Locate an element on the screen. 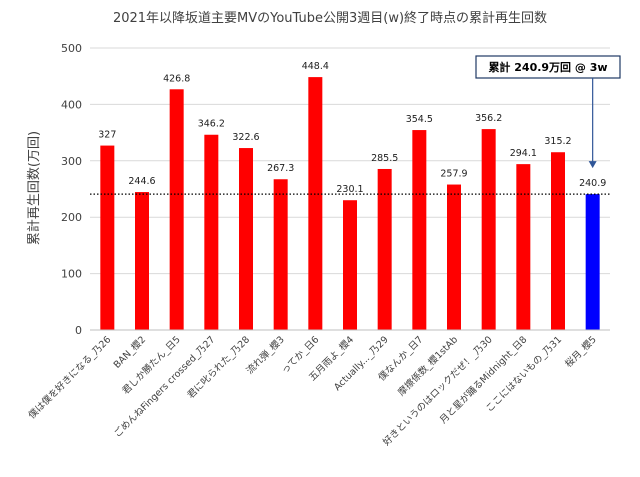 The width and height of the screenshot is (640, 477). x-tick-label: 桜月_櫻5 is located at coordinates (581, 352).